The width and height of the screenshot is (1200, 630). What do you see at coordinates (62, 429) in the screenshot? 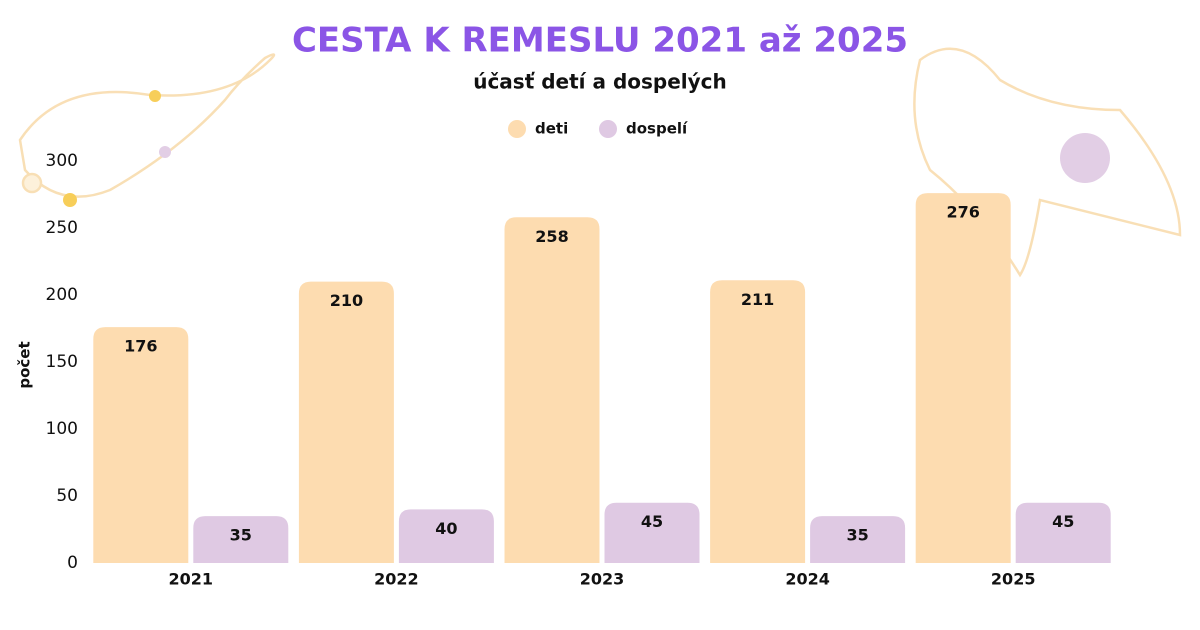
I see `y-tick-label: 100` at bounding box center [62, 429].